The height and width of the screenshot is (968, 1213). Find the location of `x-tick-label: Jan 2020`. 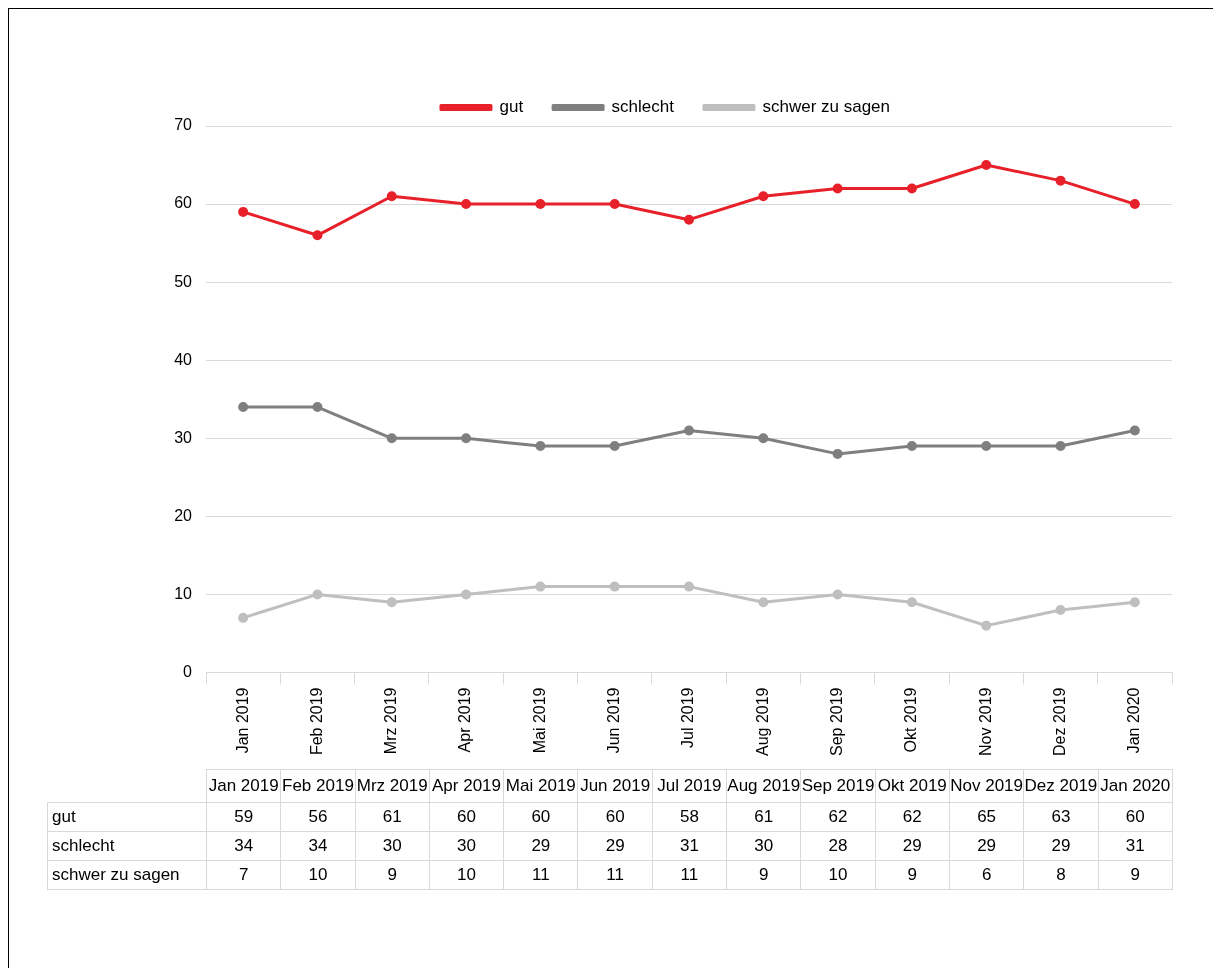

x-tick-label: Jan 2020 is located at coordinates (1134, 720).